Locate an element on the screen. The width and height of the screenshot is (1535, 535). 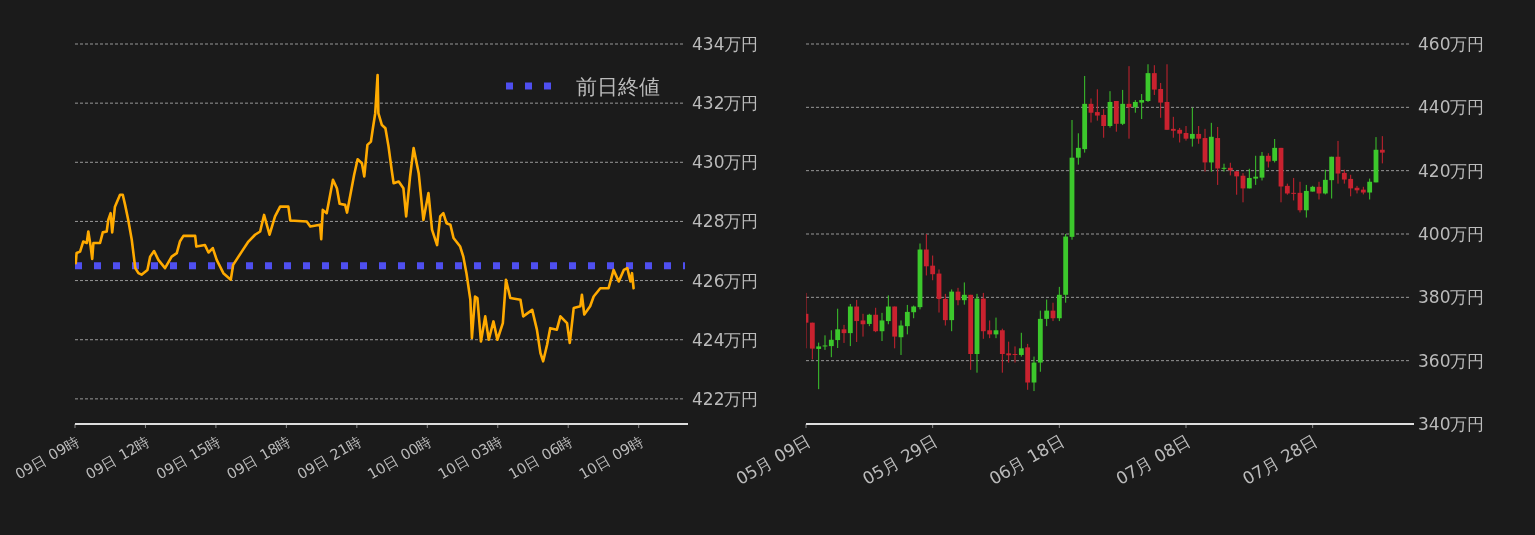
y-tick-label: 360万円 is located at coordinates (1451, 360).